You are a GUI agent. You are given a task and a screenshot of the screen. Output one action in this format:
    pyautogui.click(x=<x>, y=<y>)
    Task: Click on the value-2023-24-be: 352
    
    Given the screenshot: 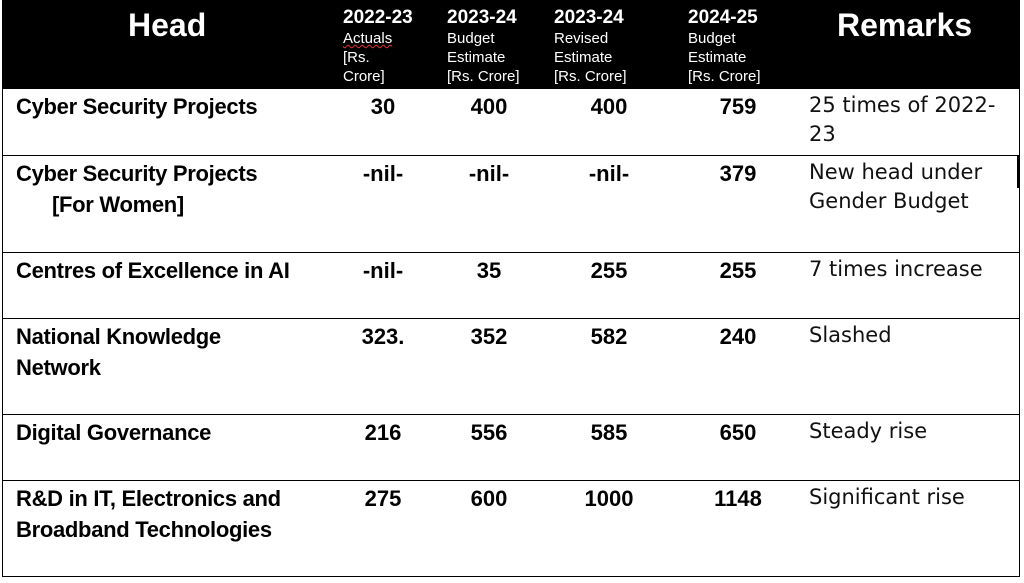 What is the action you would take?
    pyautogui.click(x=489, y=336)
    